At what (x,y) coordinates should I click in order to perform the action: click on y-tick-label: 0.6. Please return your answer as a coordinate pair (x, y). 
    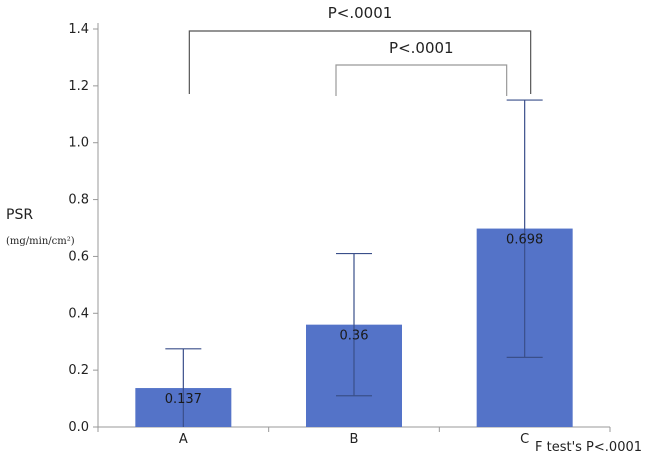
    Looking at the image, I should click on (78, 256).